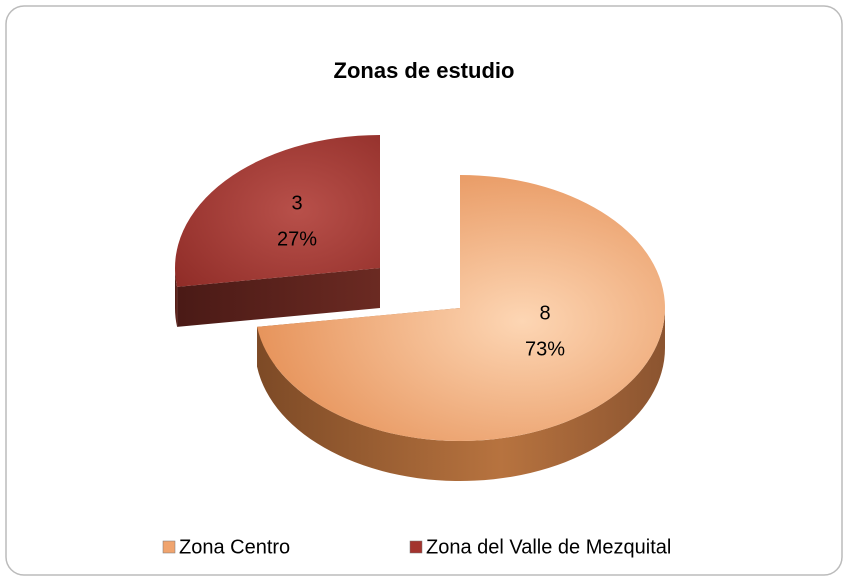  Describe the element at coordinates (277, 211) in the screenshot. I see `pie-slice` at that location.